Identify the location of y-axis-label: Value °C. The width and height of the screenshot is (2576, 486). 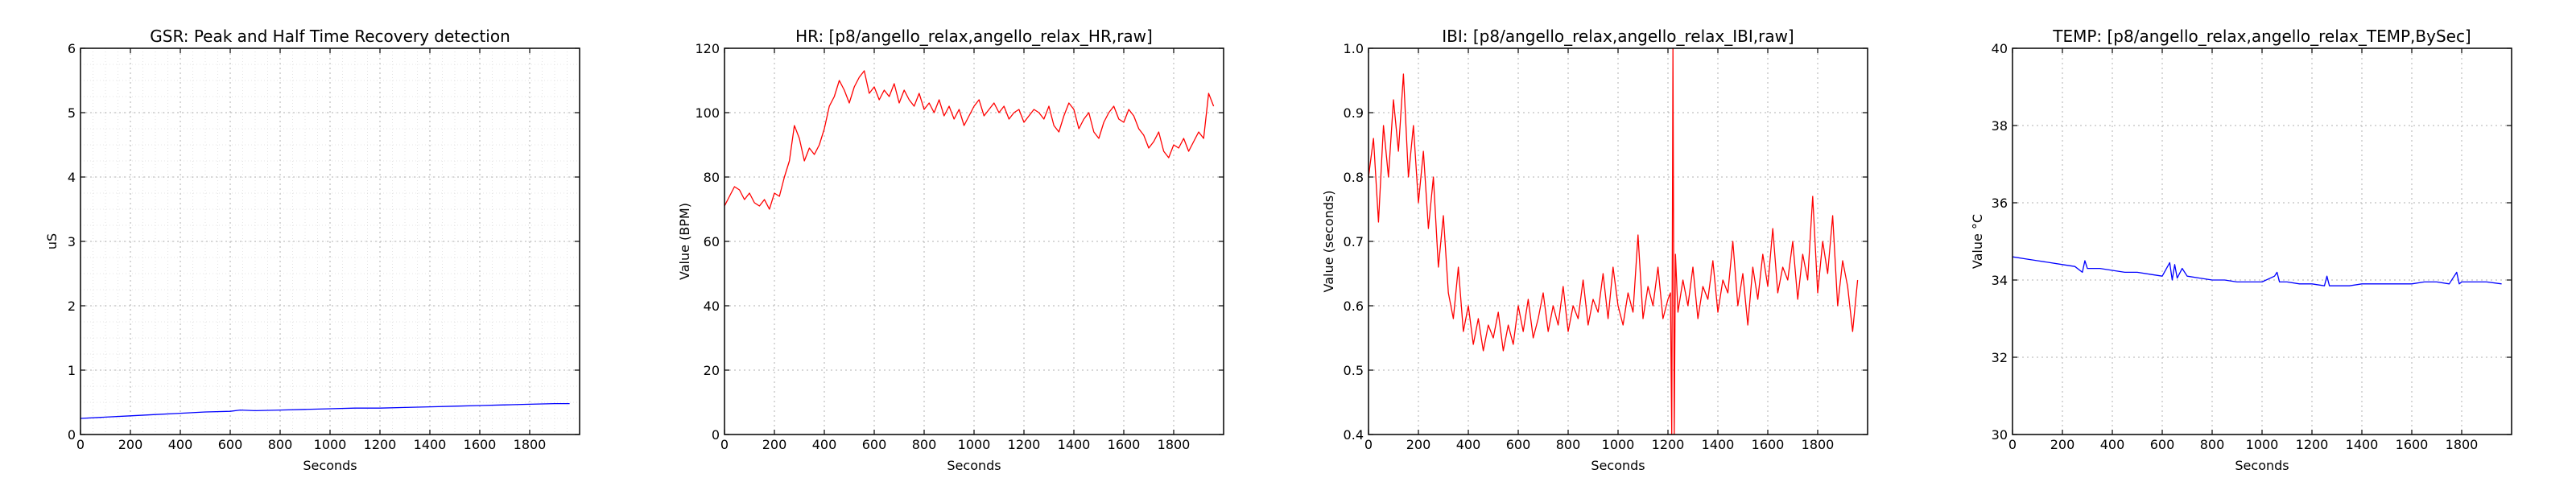
(1977, 241).